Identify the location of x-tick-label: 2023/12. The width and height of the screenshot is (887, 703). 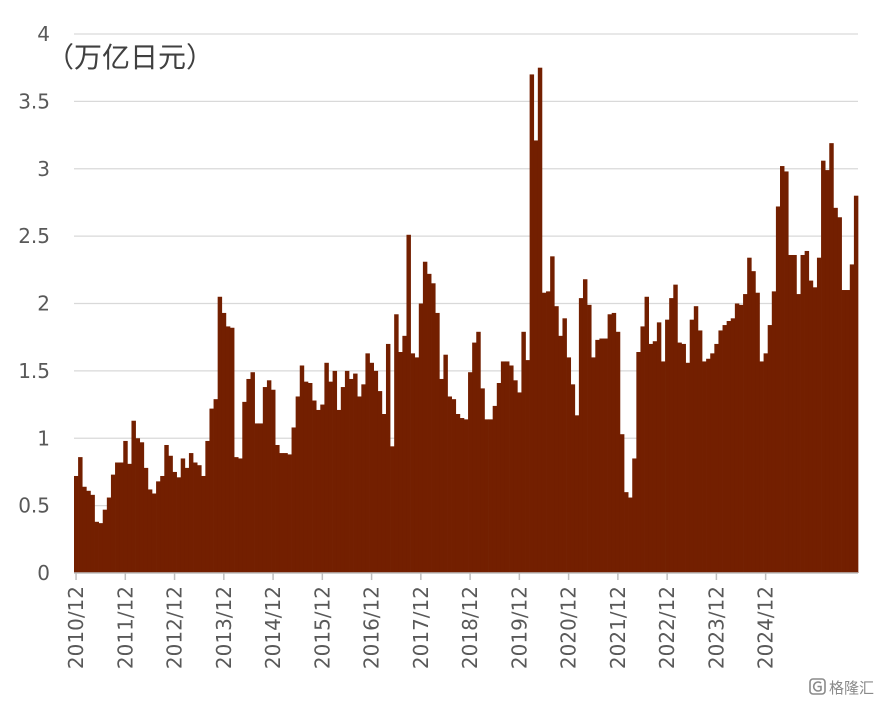
(716, 627).